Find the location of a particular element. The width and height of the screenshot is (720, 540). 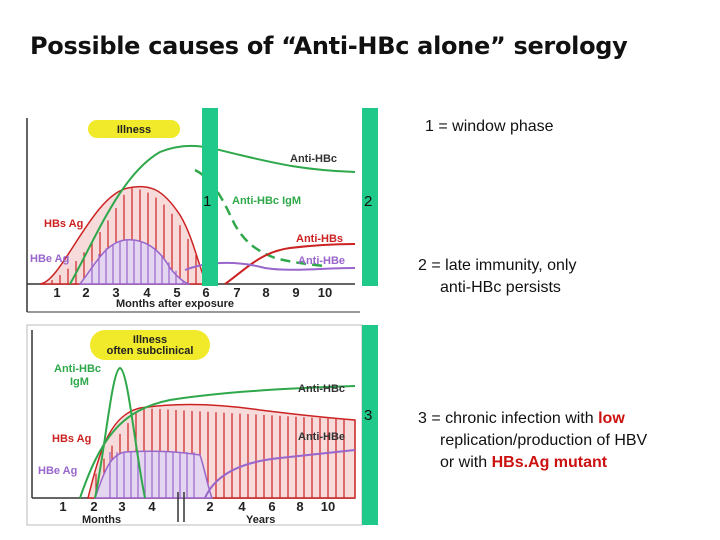

badge-line1: Illness is located at coordinates (150, 340).